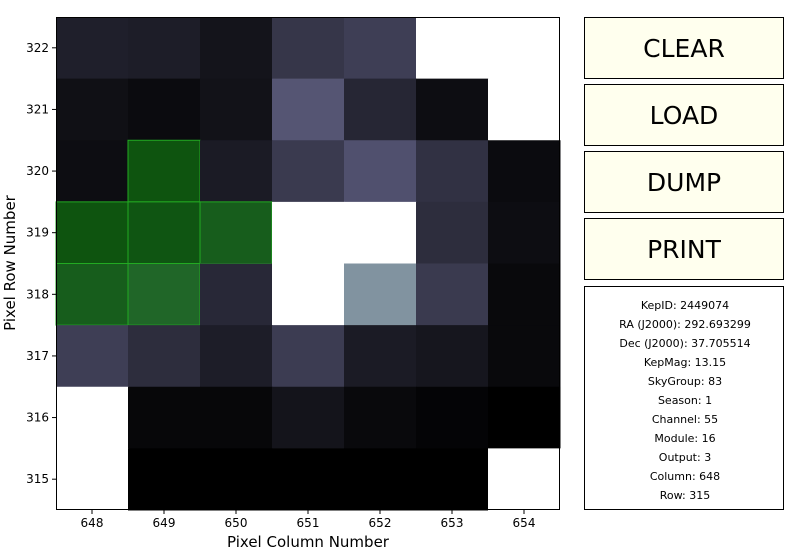  I want to click on y-tick-label: 316, so click(37, 418).